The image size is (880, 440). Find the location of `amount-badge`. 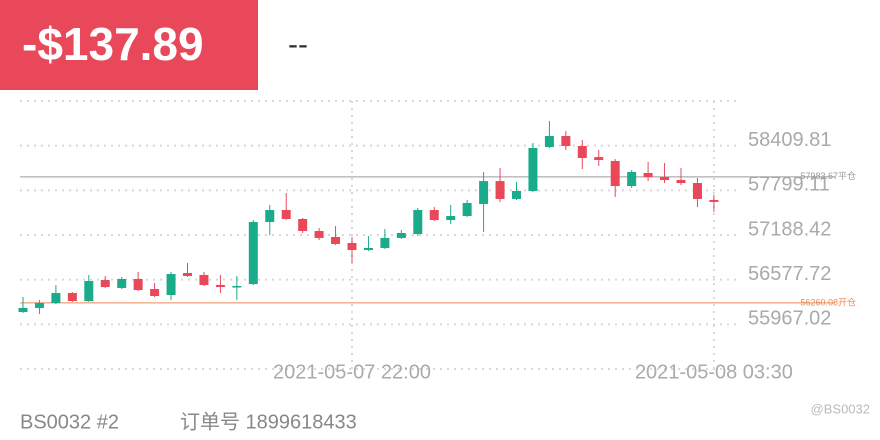

amount-badge is located at coordinates (129, 45).